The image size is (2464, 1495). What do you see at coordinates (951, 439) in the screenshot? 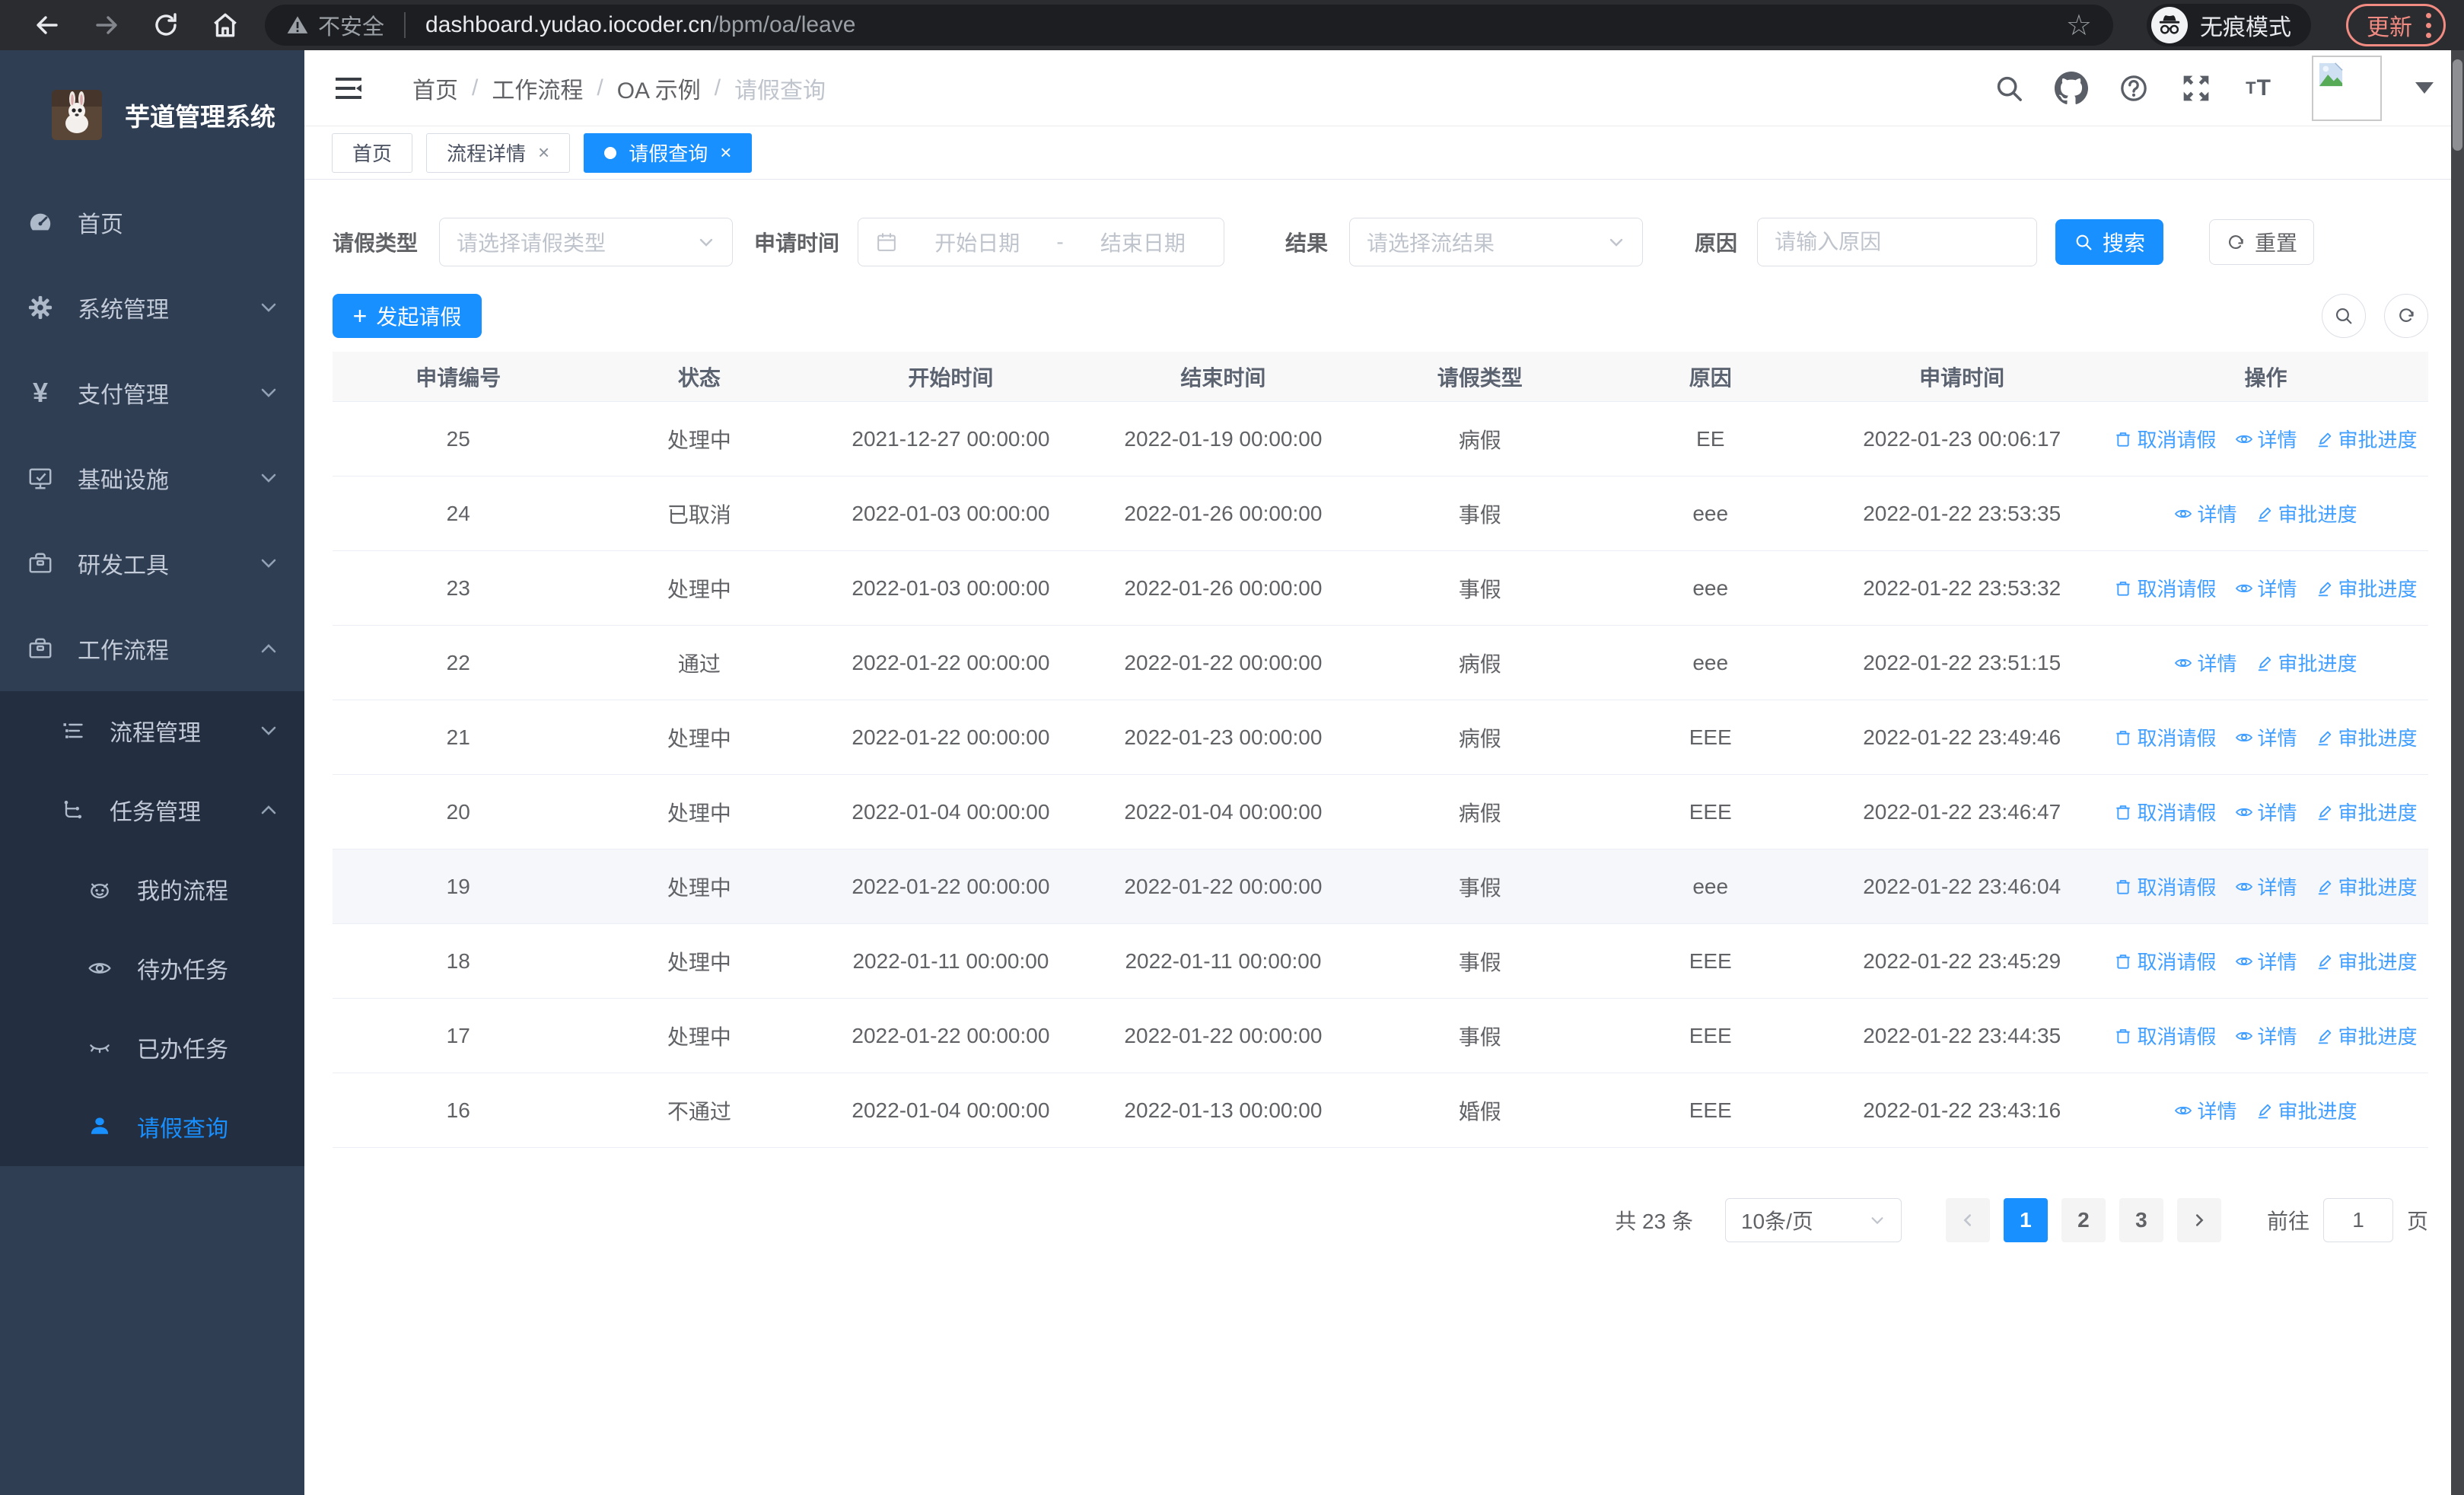
I see `cell-start-time: 2021-12-27 00:00:00` at bounding box center [951, 439].